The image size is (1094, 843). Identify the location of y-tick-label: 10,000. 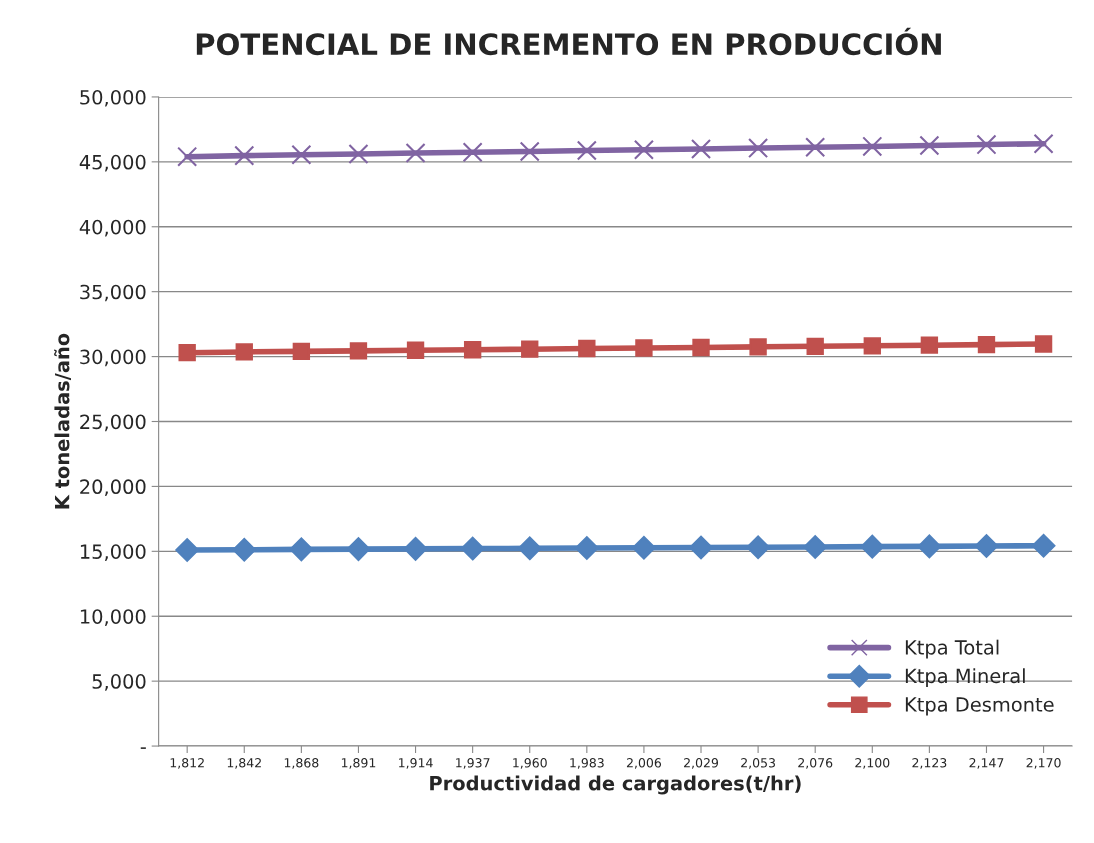
(113, 617).